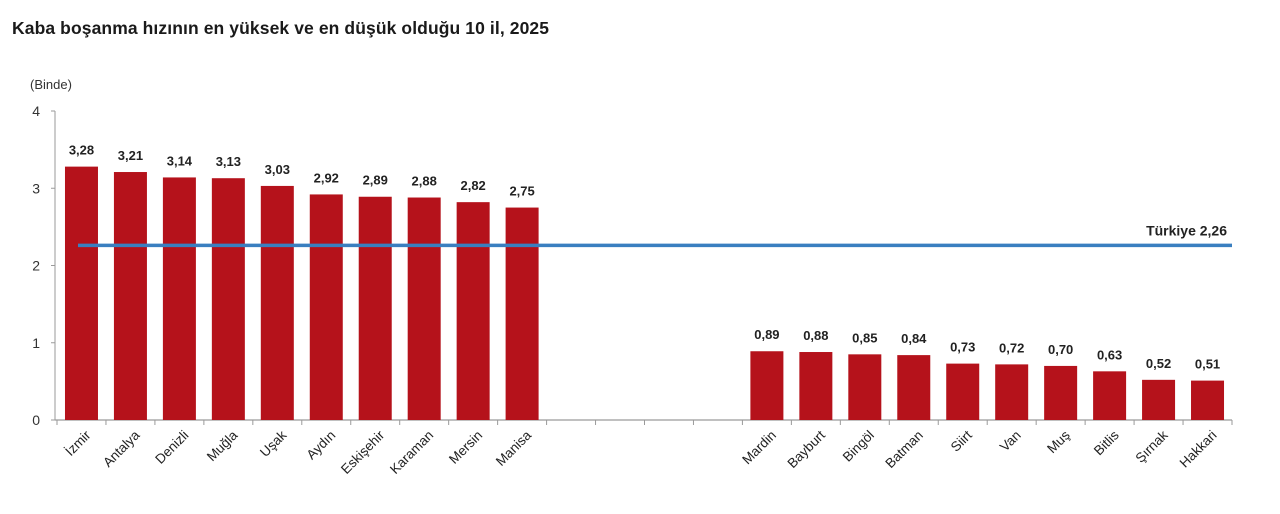 This screenshot has width=1280, height=514. I want to click on bar-value-label: 3,03, so click(277, 169).